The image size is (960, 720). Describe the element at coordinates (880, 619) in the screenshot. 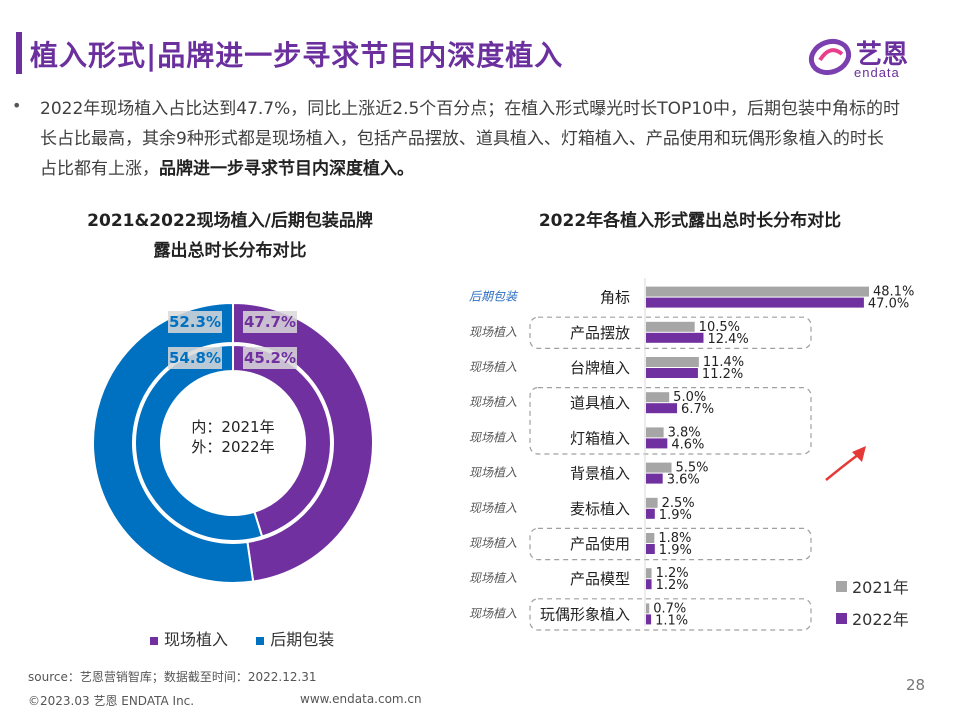

I see `legend-2022-label: 2022年` at that location.